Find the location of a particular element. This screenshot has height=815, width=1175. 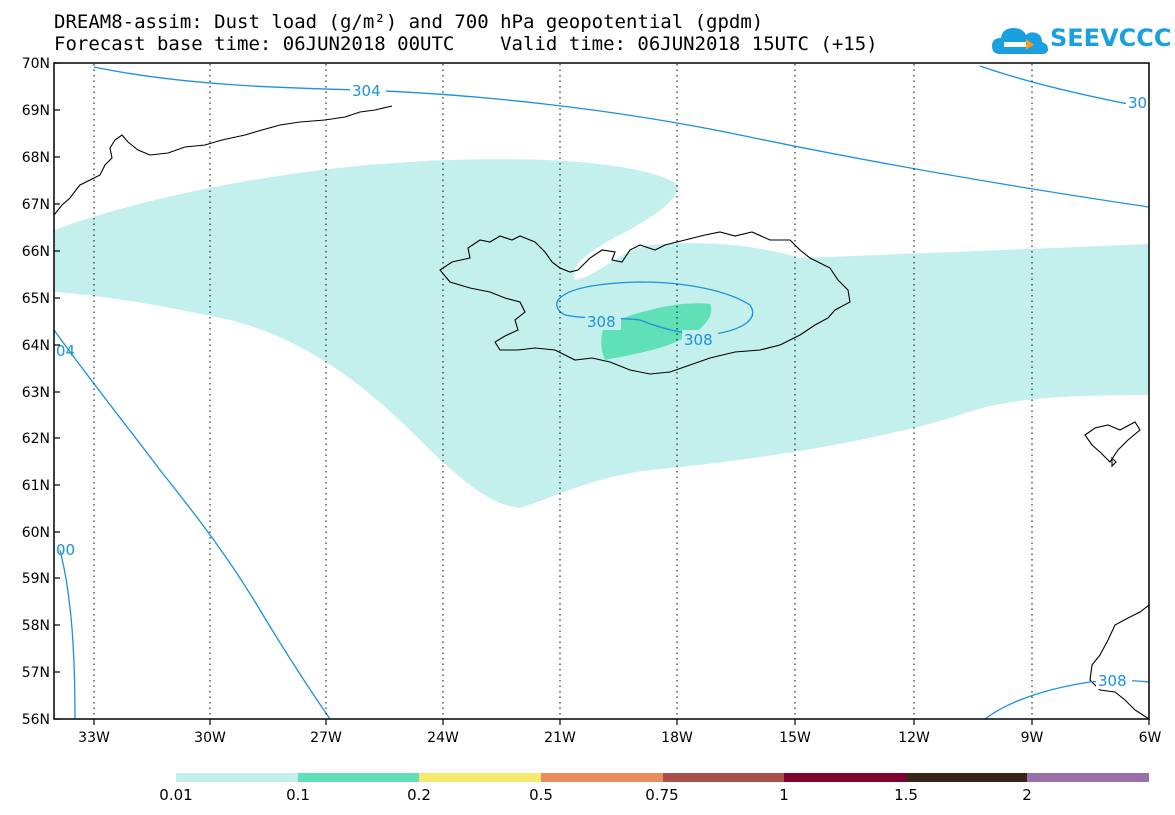

contour-308-iceland is located at coordinates (655, 308).